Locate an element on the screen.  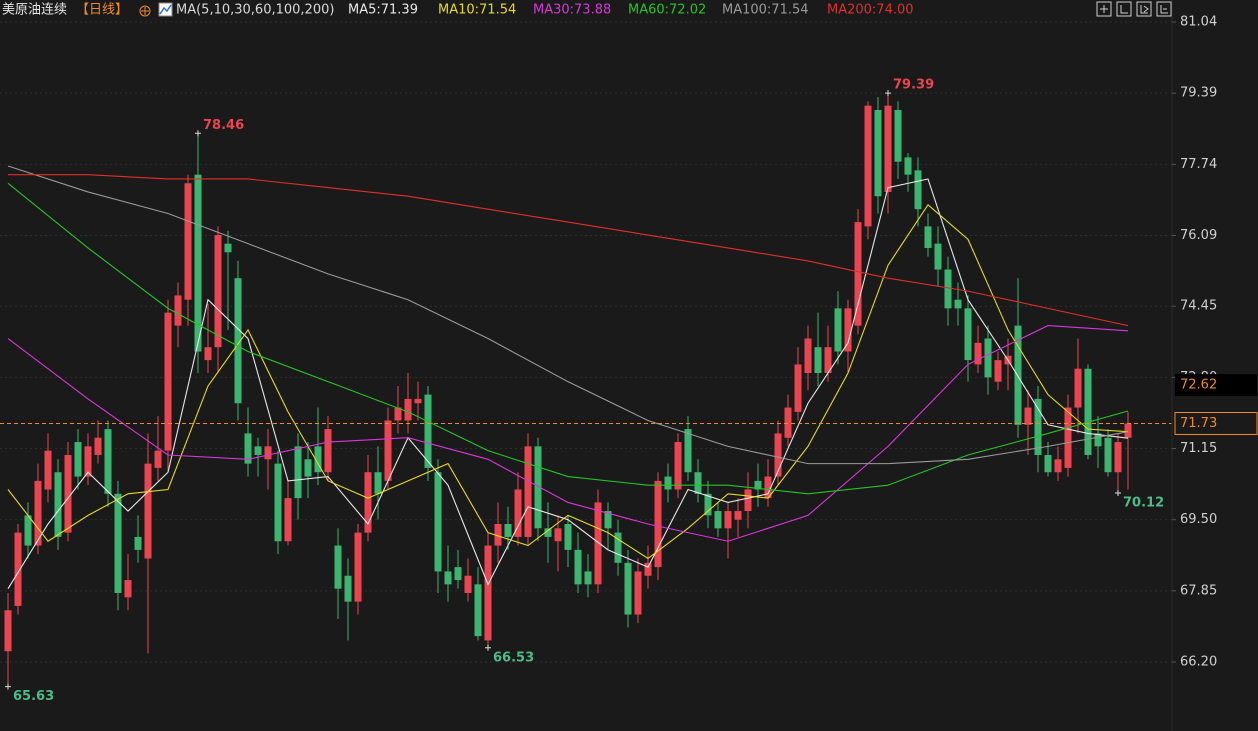
chart-title: 美原油连续 is located at coordinates (34, 10).